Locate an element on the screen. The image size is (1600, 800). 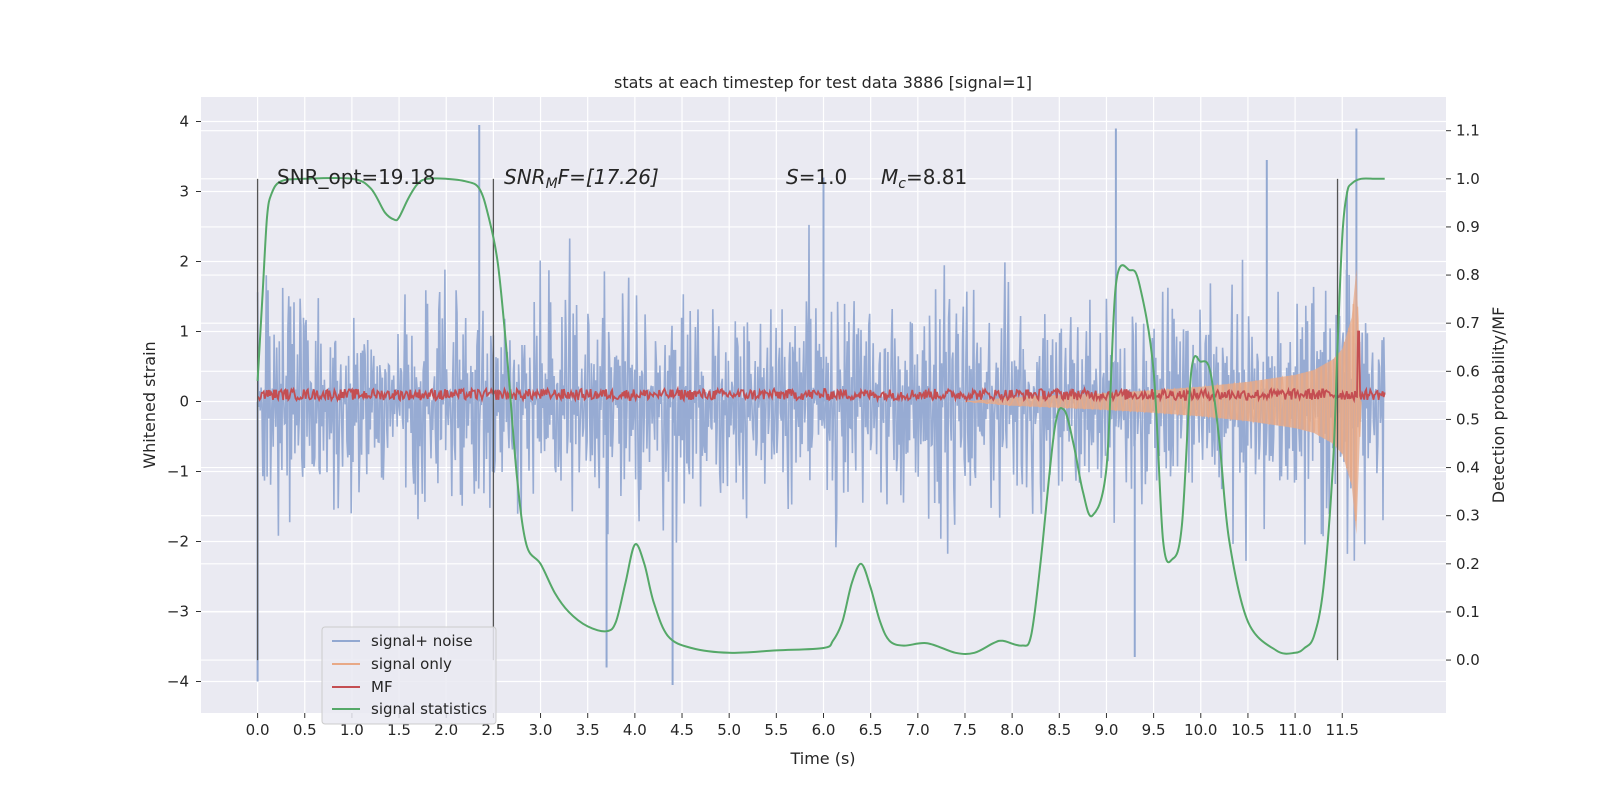
y-axis-ticks: 4 3 2 1 0 −1 −2 −3 −4 is located at coordinates (184, 402).